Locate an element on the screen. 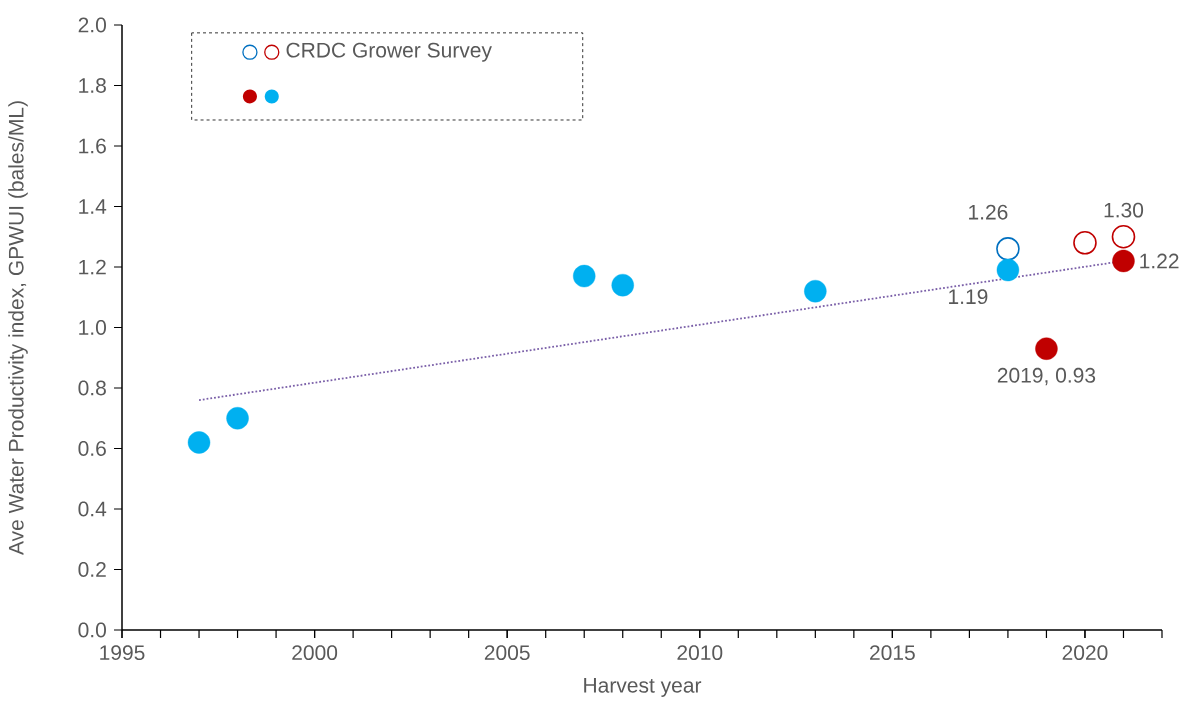 This screenshot has height=713, width=1198. y-tick-label: 1.6 is located at coordinates (92, 146).